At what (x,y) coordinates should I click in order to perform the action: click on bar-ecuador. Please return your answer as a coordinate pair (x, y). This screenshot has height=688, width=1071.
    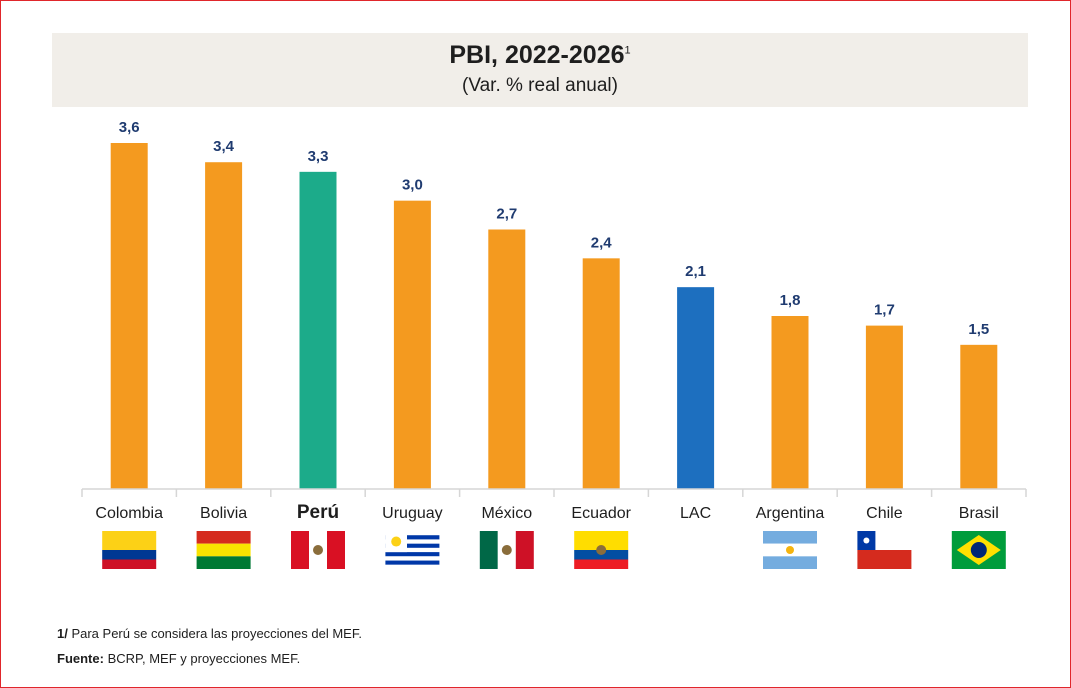
    Looking at the image, I should click on (601, 373).